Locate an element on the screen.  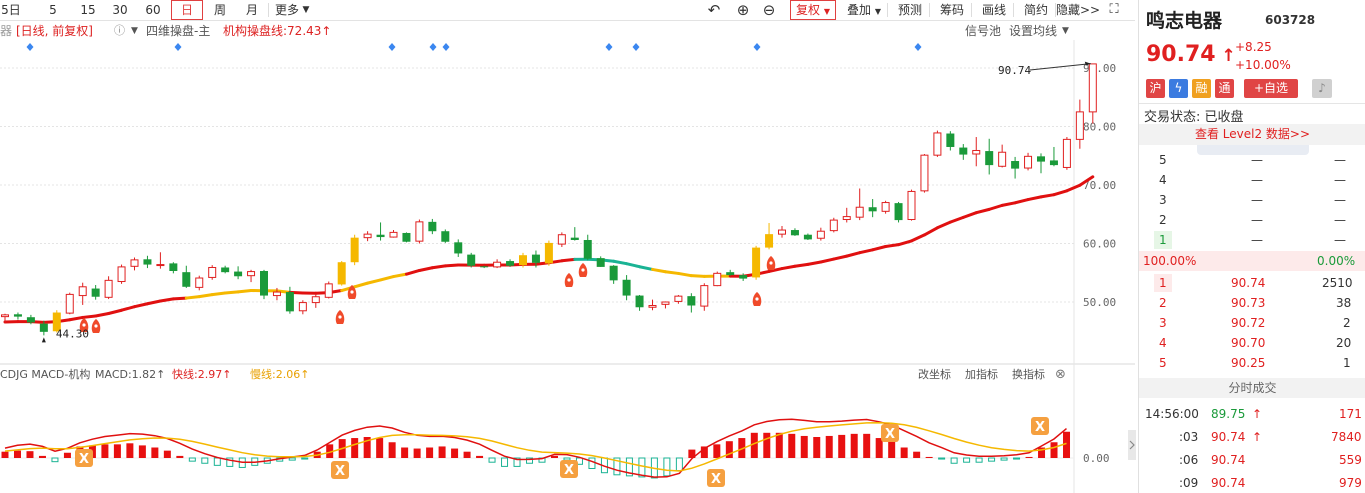
buy-row: 5 90.25 1 is located at coordinates (1255, 363).